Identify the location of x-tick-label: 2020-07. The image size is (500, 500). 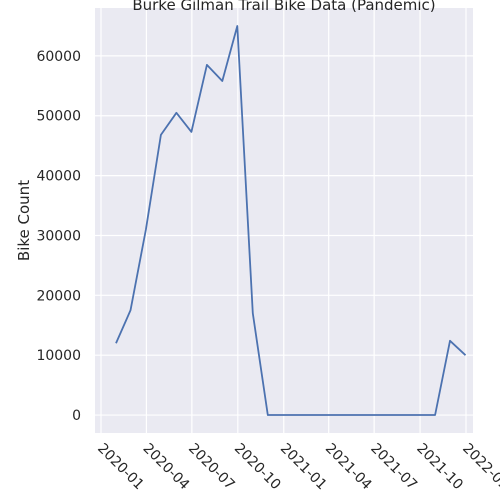
(211, 467).